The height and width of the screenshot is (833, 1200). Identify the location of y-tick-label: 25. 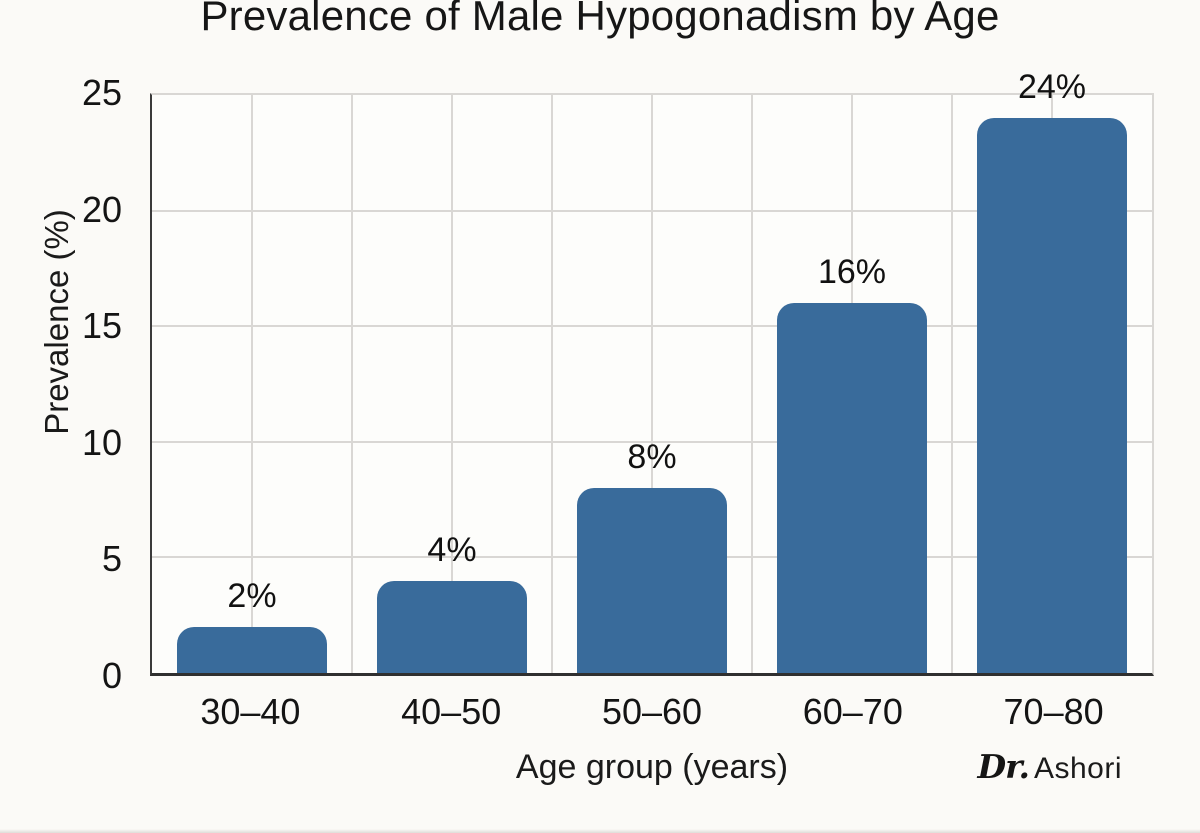
(101, 92).